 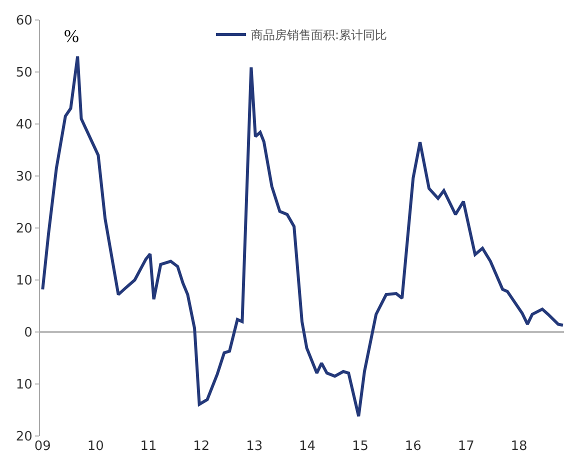 I want to click on x-tick-label: 16, so click(x=413, y=446).